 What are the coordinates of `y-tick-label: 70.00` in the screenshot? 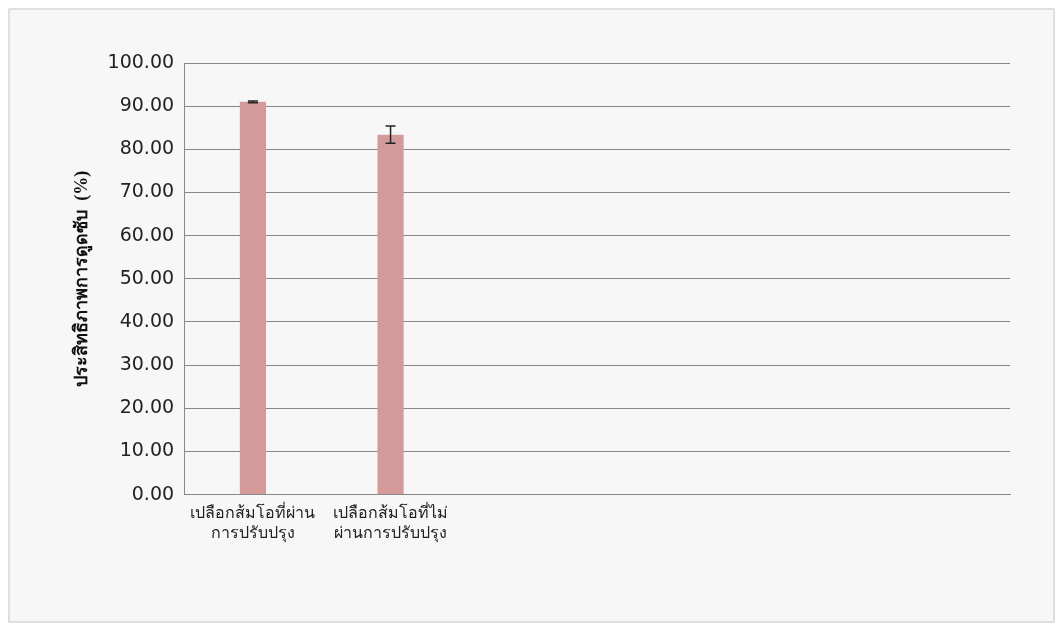 It's located at (147, 190).